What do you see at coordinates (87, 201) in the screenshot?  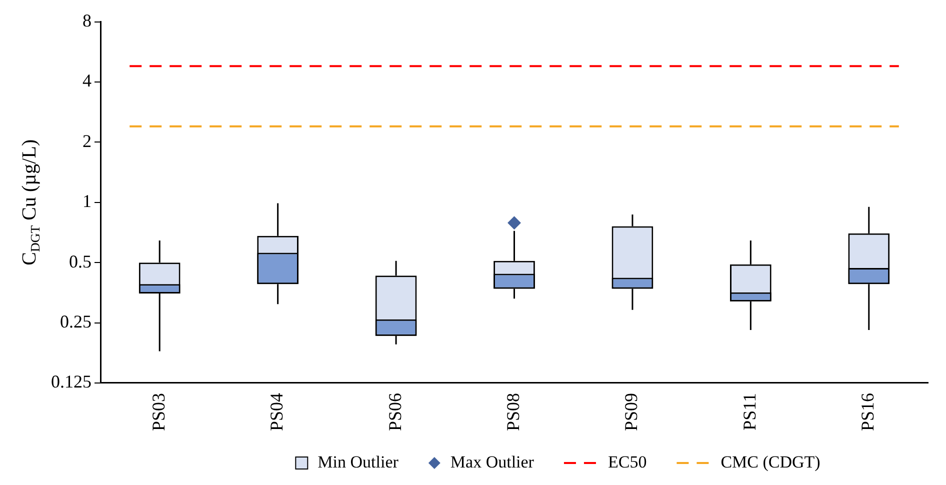 I see `y-tick-label: 1` at bounding box center [87, 201].